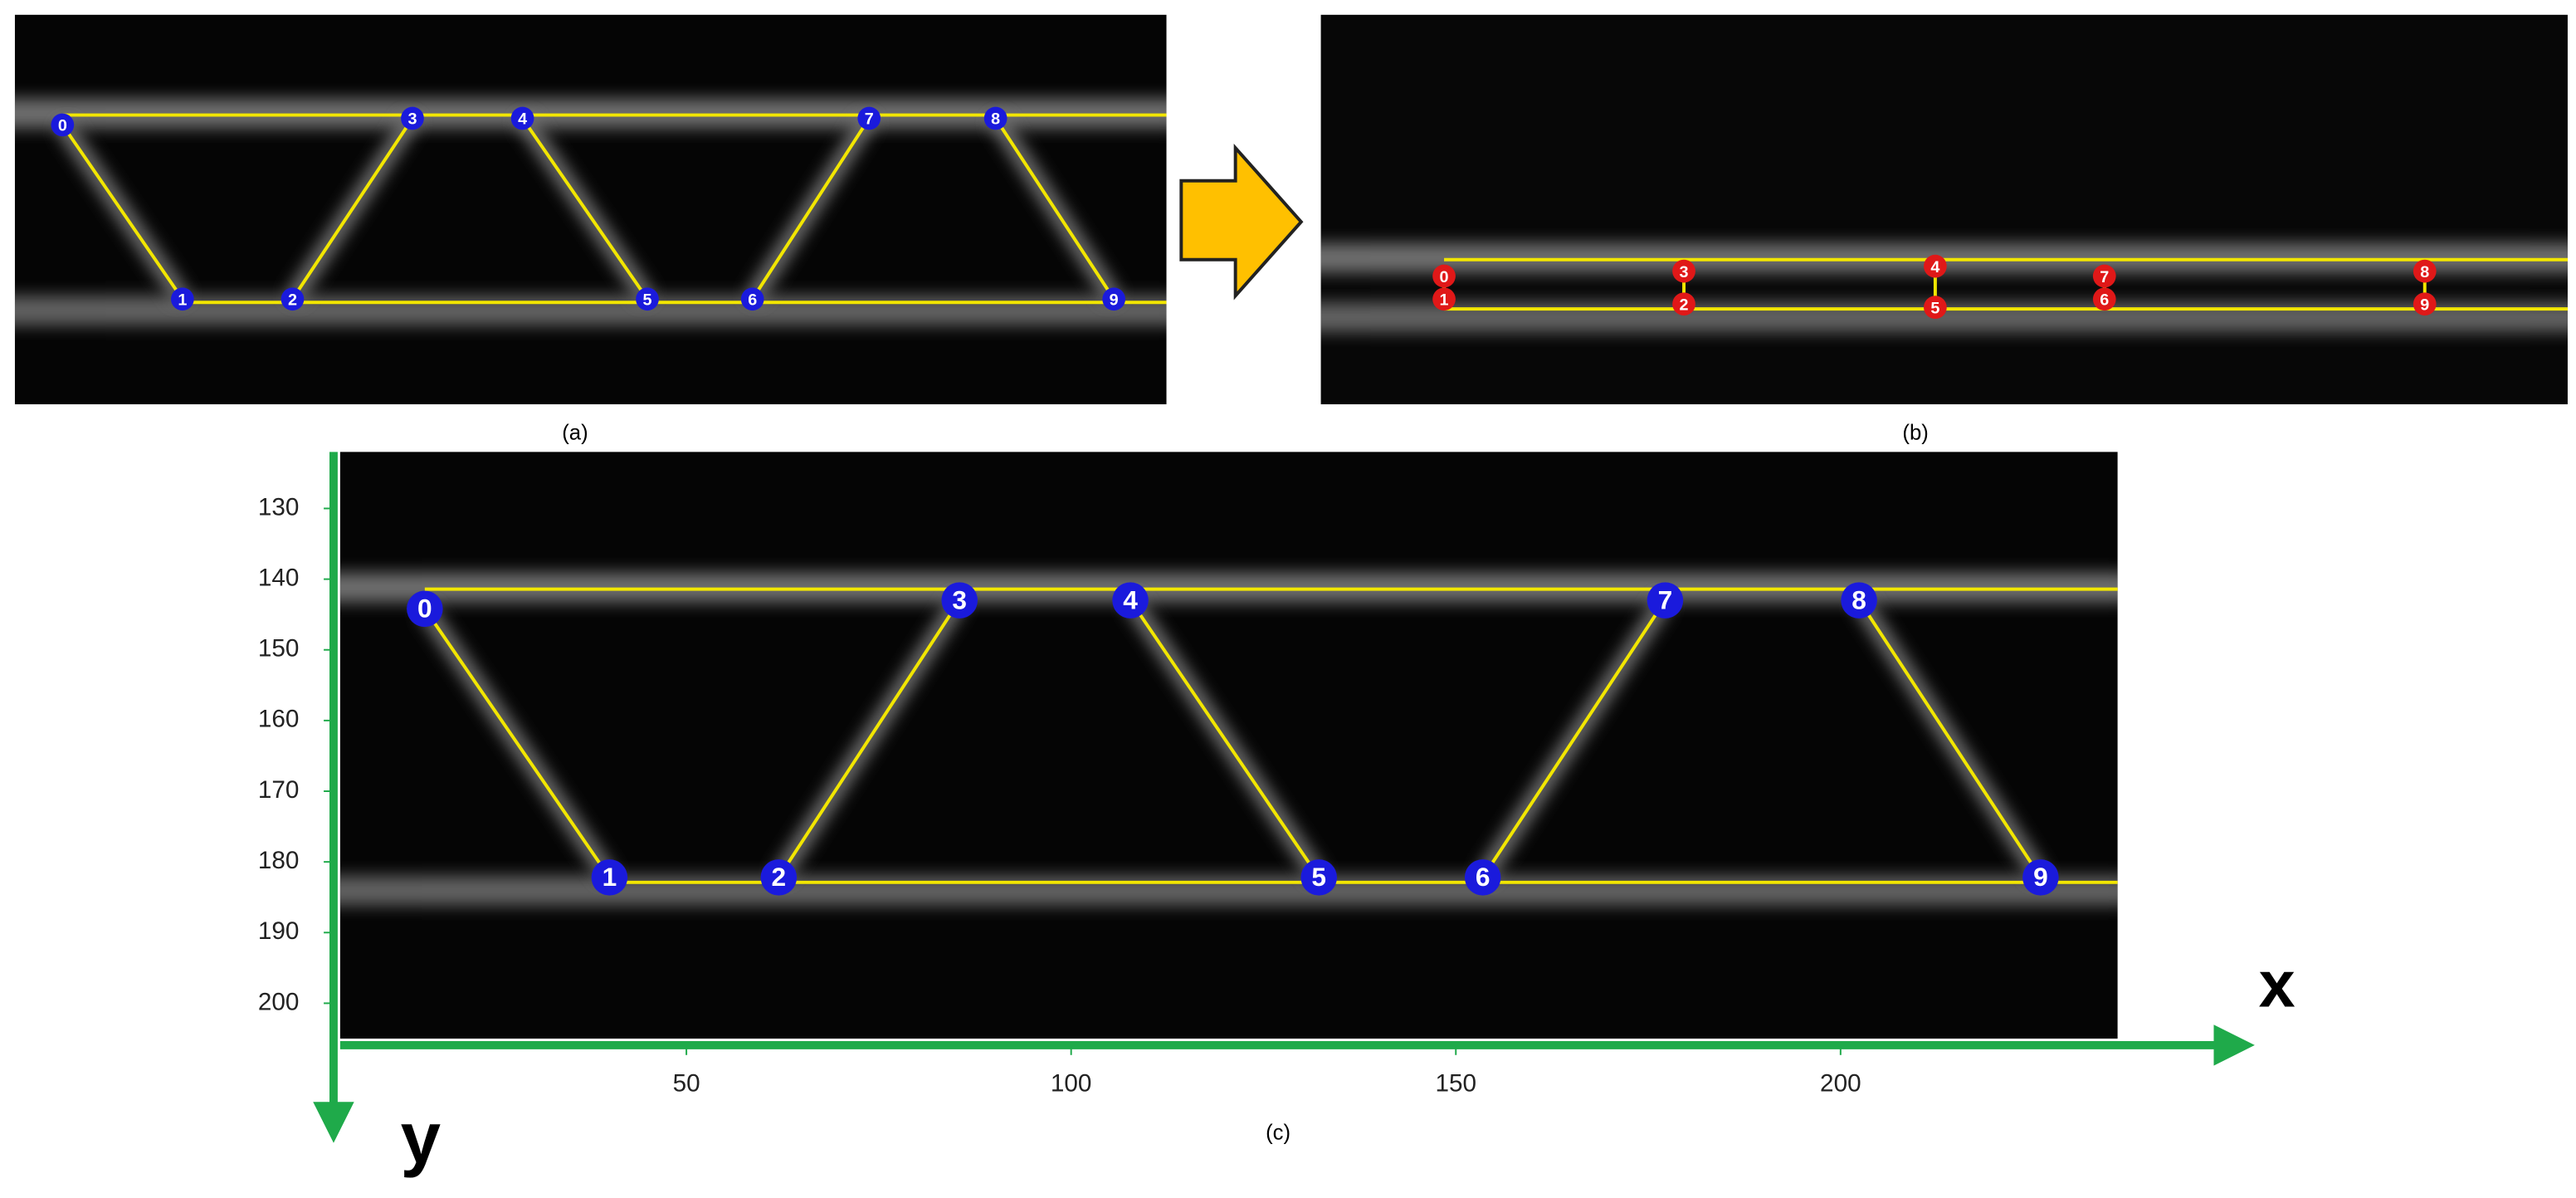 This screenshot has height=1198, width=2576. Describe the element at coordinates (279, 1001) in the screenshot. I see `y-tick-label: 200` at that location.